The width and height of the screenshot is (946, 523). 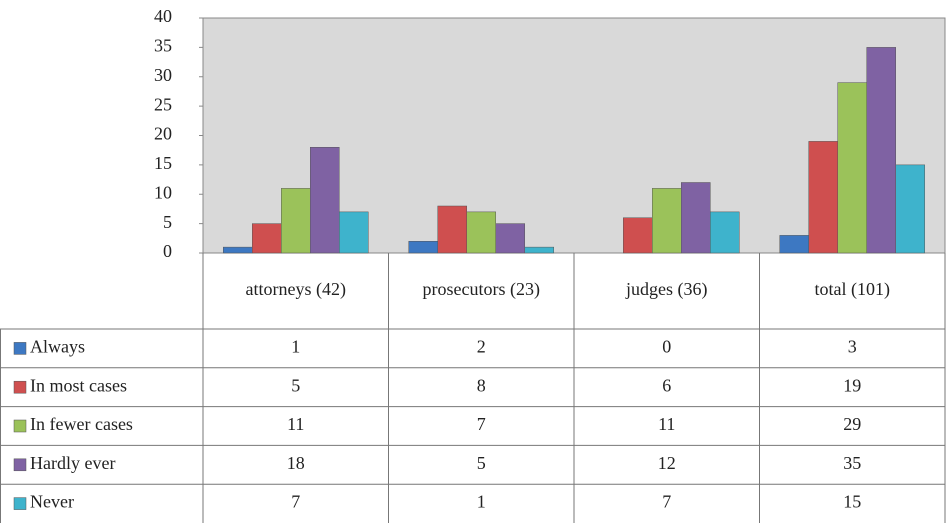 I want to click on legend-label: Always, so click(x=57, y=347).